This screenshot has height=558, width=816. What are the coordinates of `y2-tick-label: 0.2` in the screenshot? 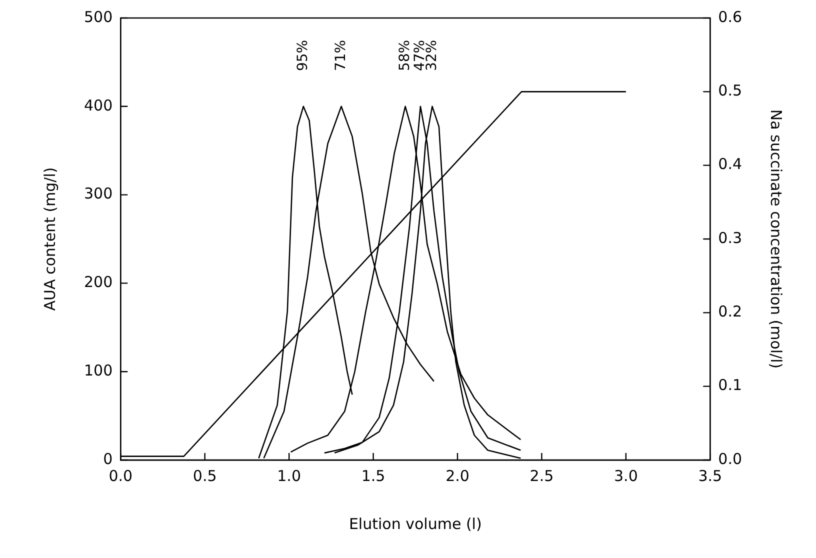 It's located at (730, 311).